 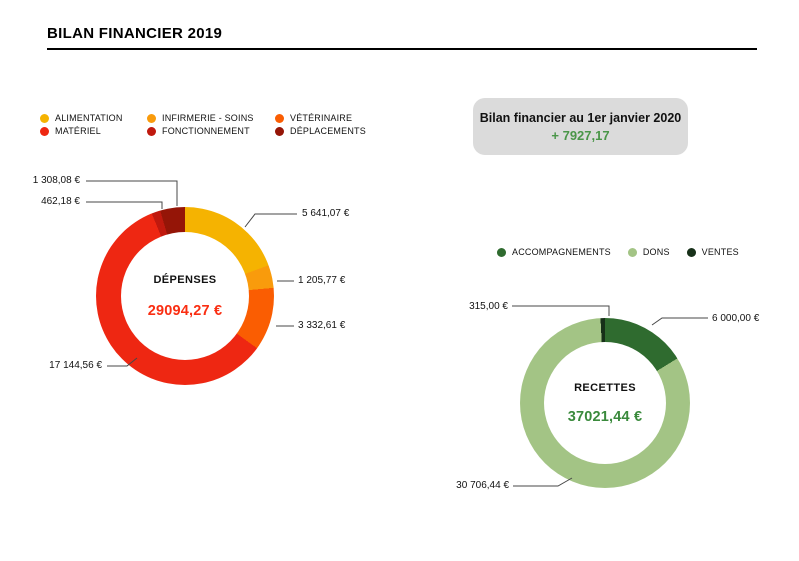 What do you see at coordinates (44, 118) in the screenshot?
I see `alimentation-dot-icon` at bounding box center [44, 118].